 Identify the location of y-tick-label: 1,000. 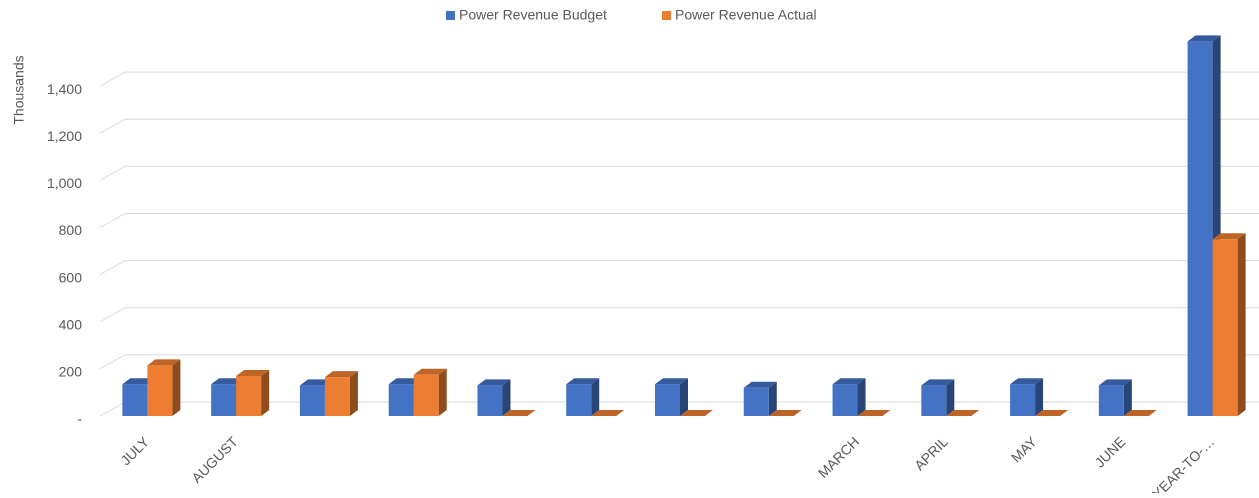
(64, 183).